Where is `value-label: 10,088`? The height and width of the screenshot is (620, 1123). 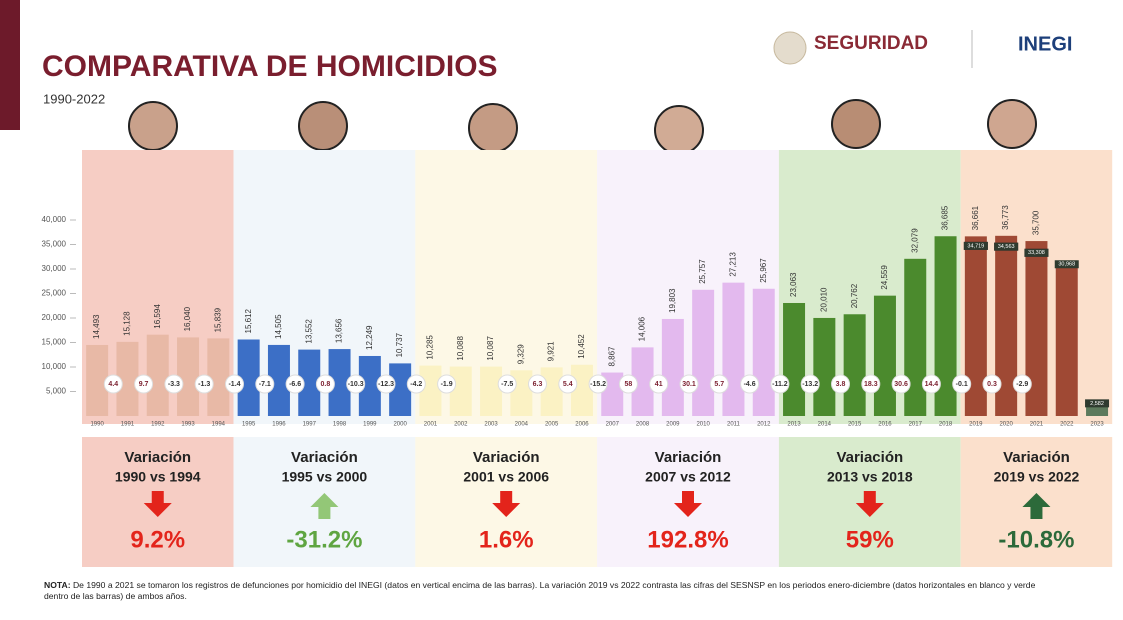 value-label: 10,088 is located at coordinates (460, 348).